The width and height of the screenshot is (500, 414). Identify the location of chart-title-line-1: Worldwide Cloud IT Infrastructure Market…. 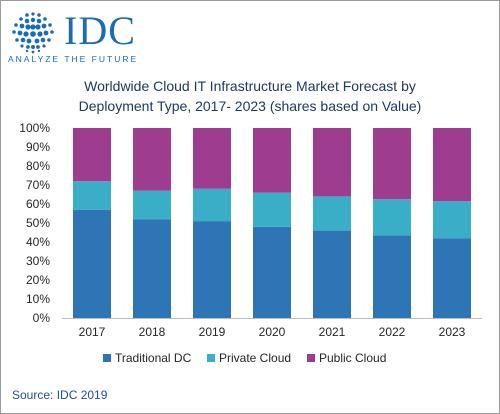
(250, 86).